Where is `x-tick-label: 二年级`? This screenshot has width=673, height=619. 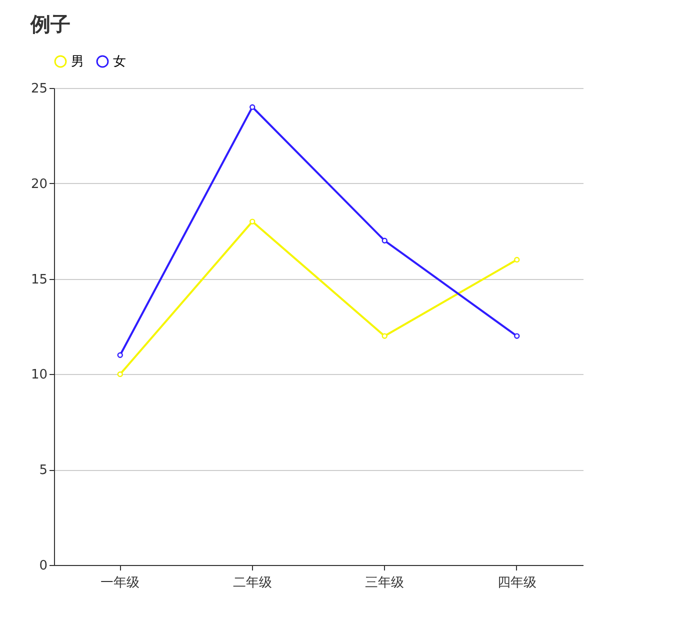 x-tick-label: 二年级 is located at coordinates (252, 583).